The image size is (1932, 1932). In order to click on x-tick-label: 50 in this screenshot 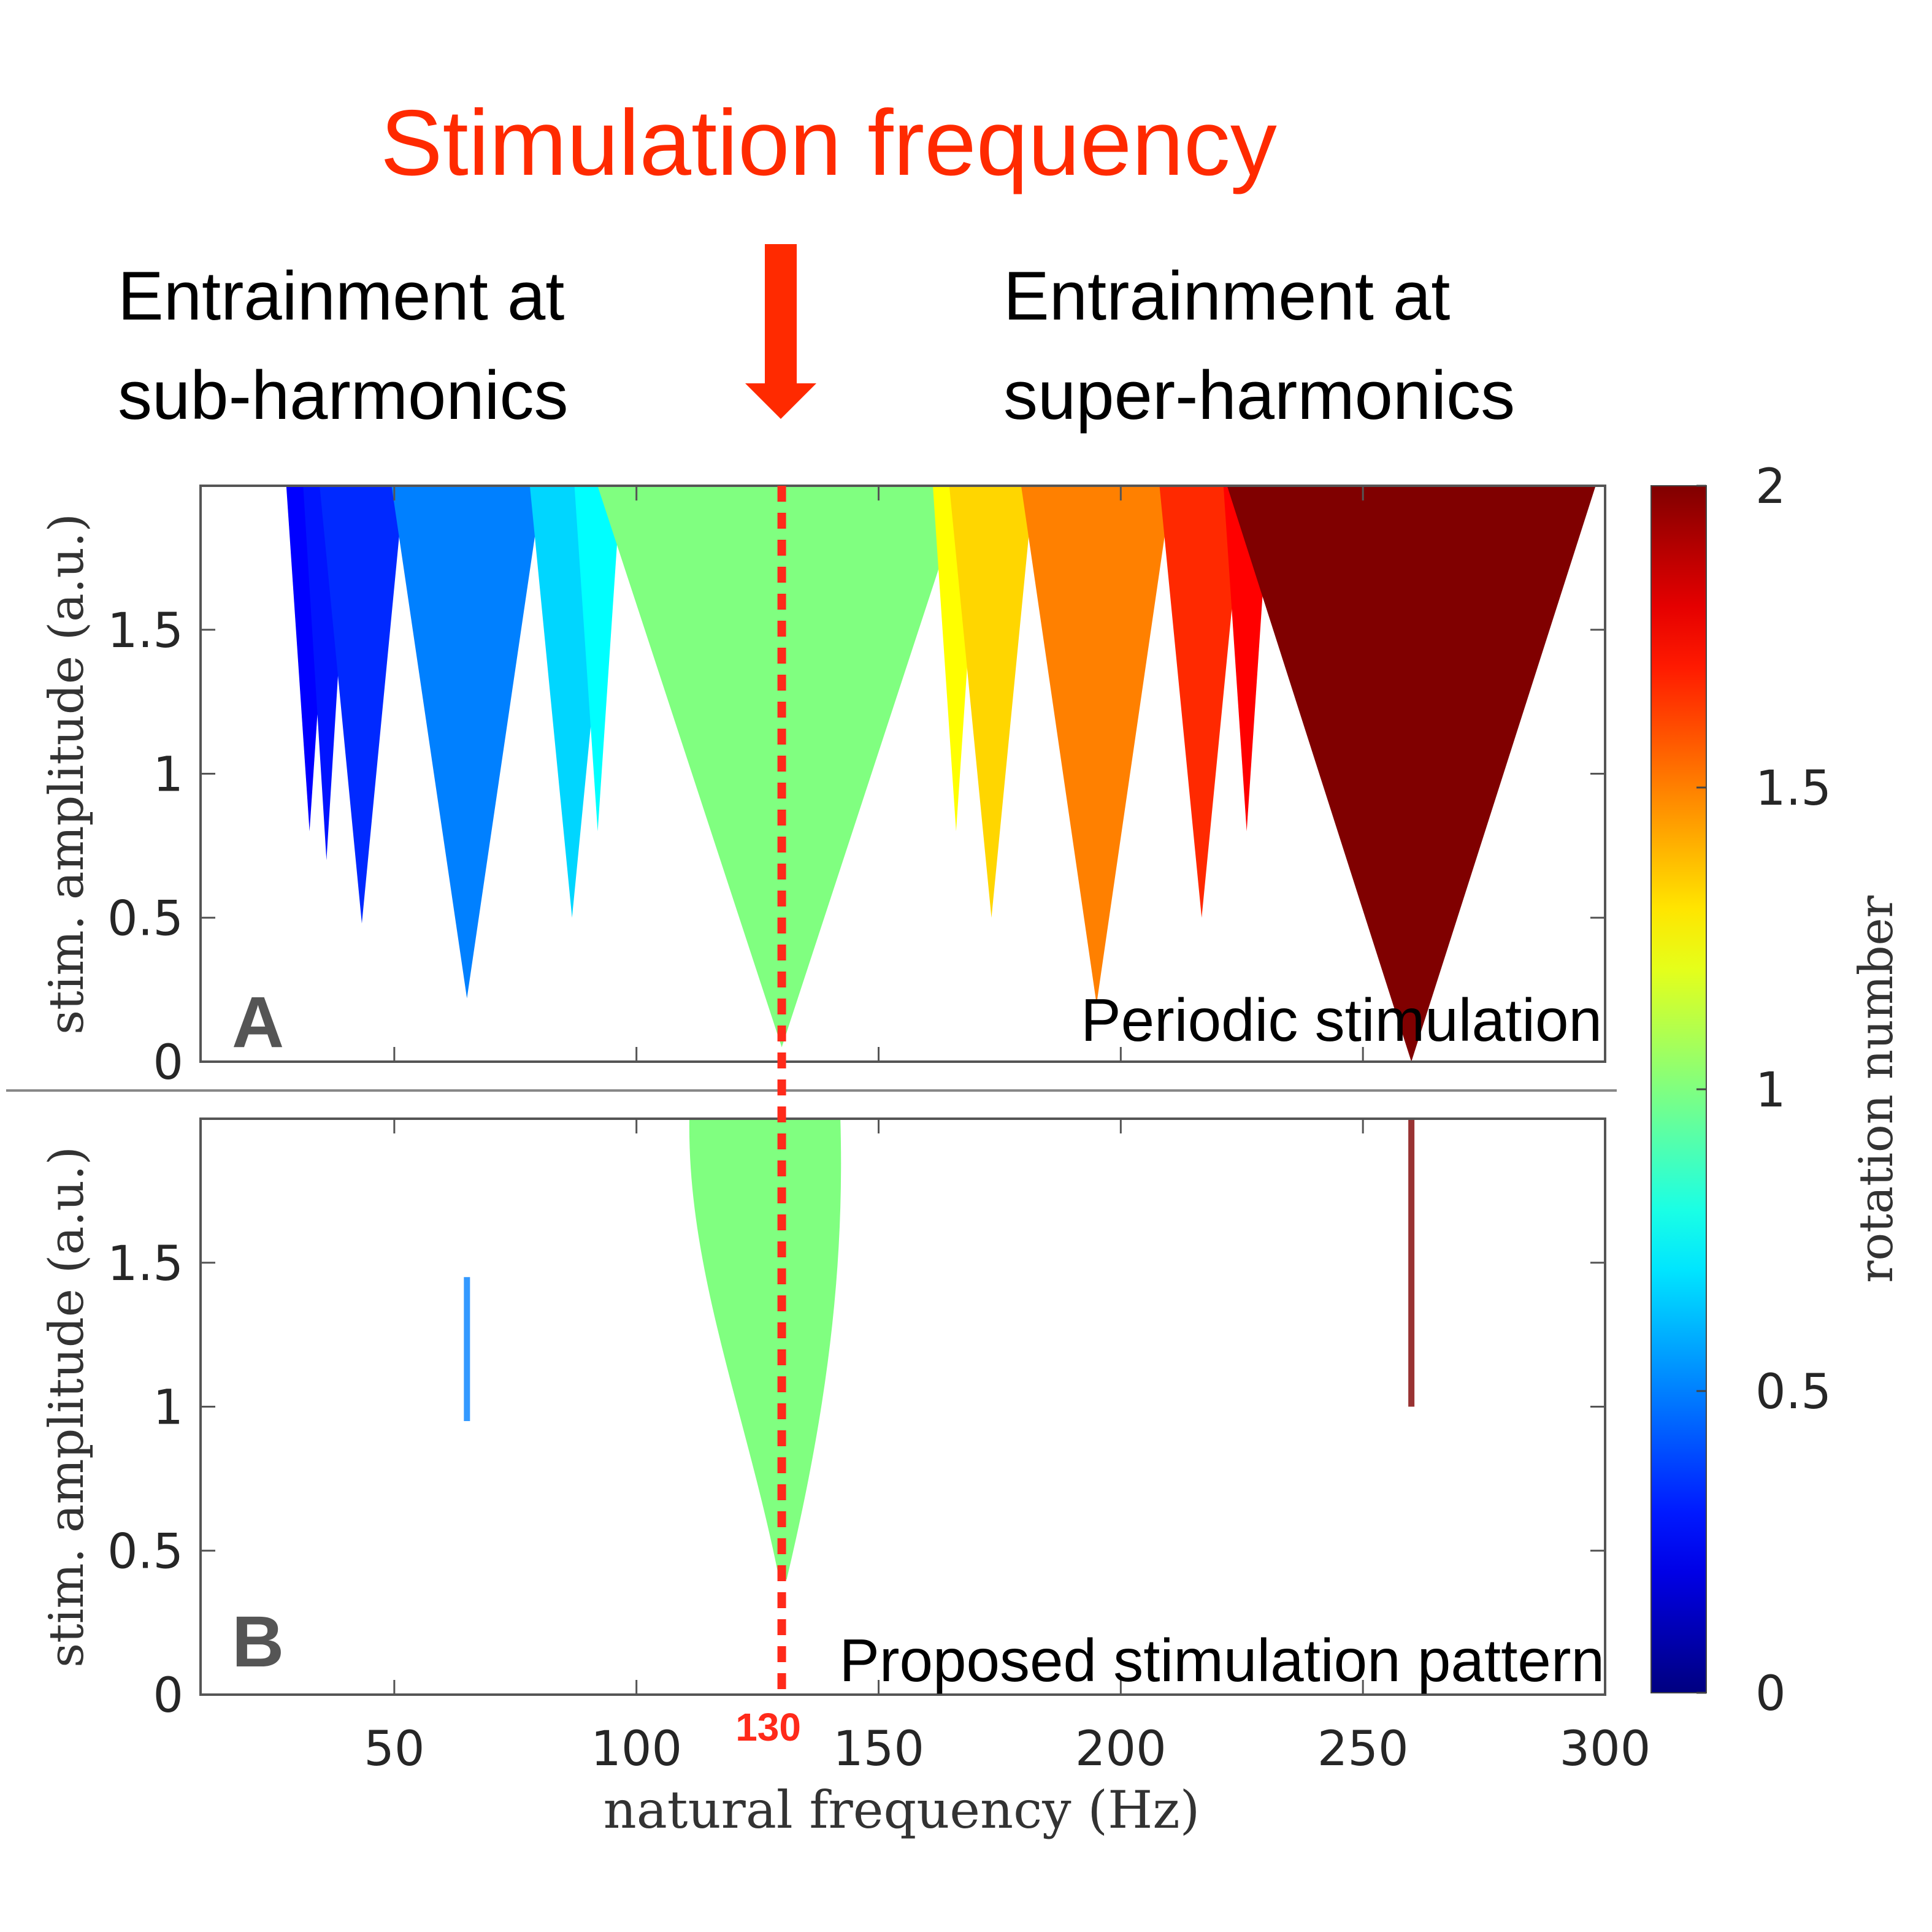, I will do `click(394, 1749)`.